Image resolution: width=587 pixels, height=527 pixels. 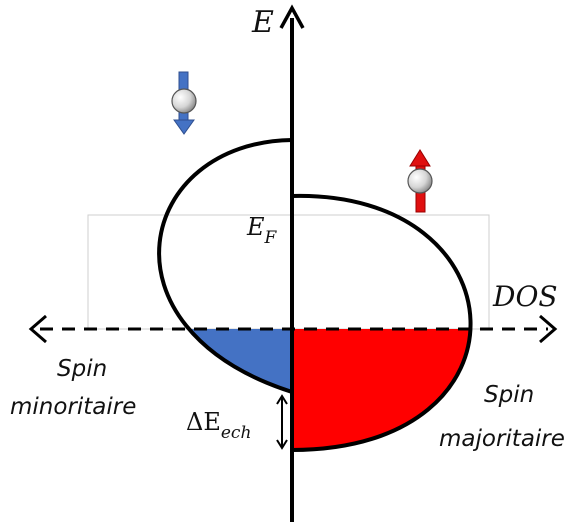 I want to click on exchange-arrow-top, so click(x=282, y=399).